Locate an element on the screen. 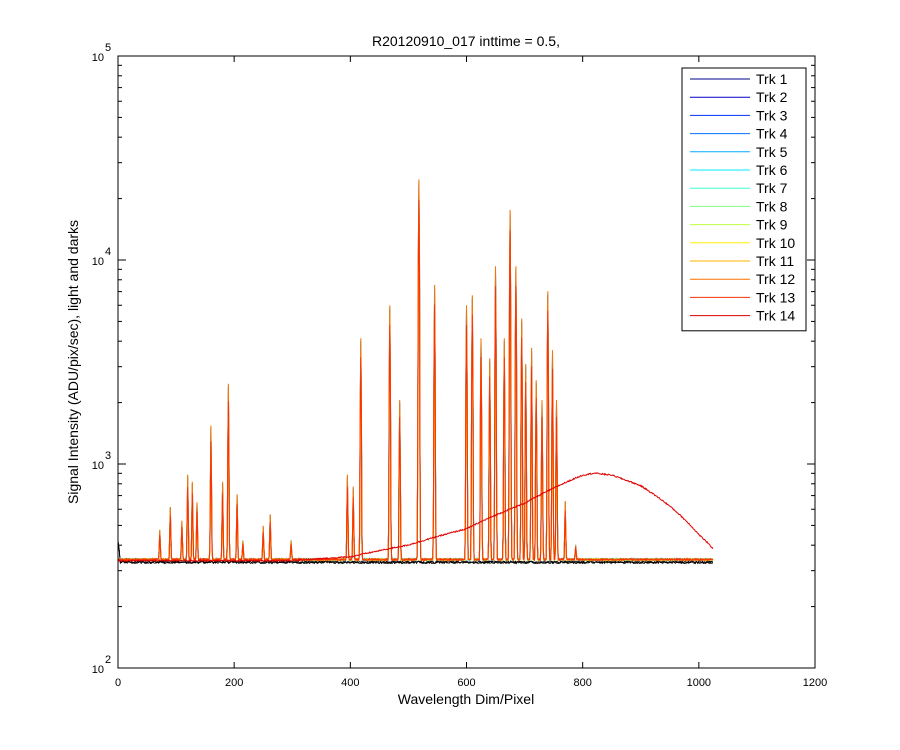 This screenshot has height=750, width=900. legend-label: Trk 12 is located at coordinates (775, 279).